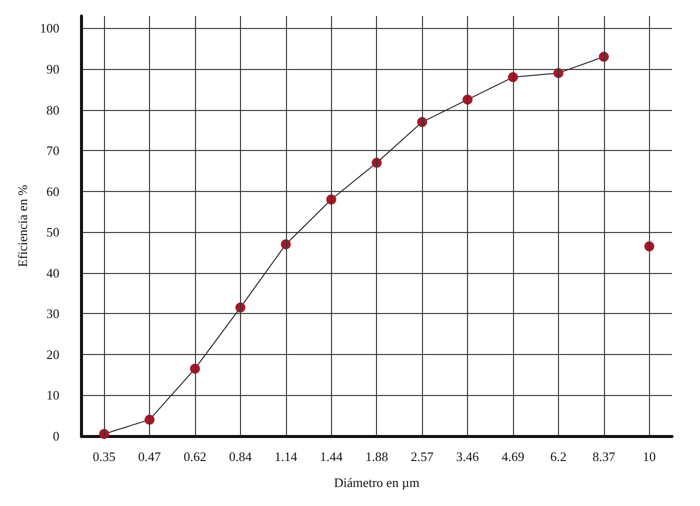 Image resolution: width=700 pixels, height=506 pixels. I want to click on y-axis-title: Eficiencia en %, so click(22, 226).